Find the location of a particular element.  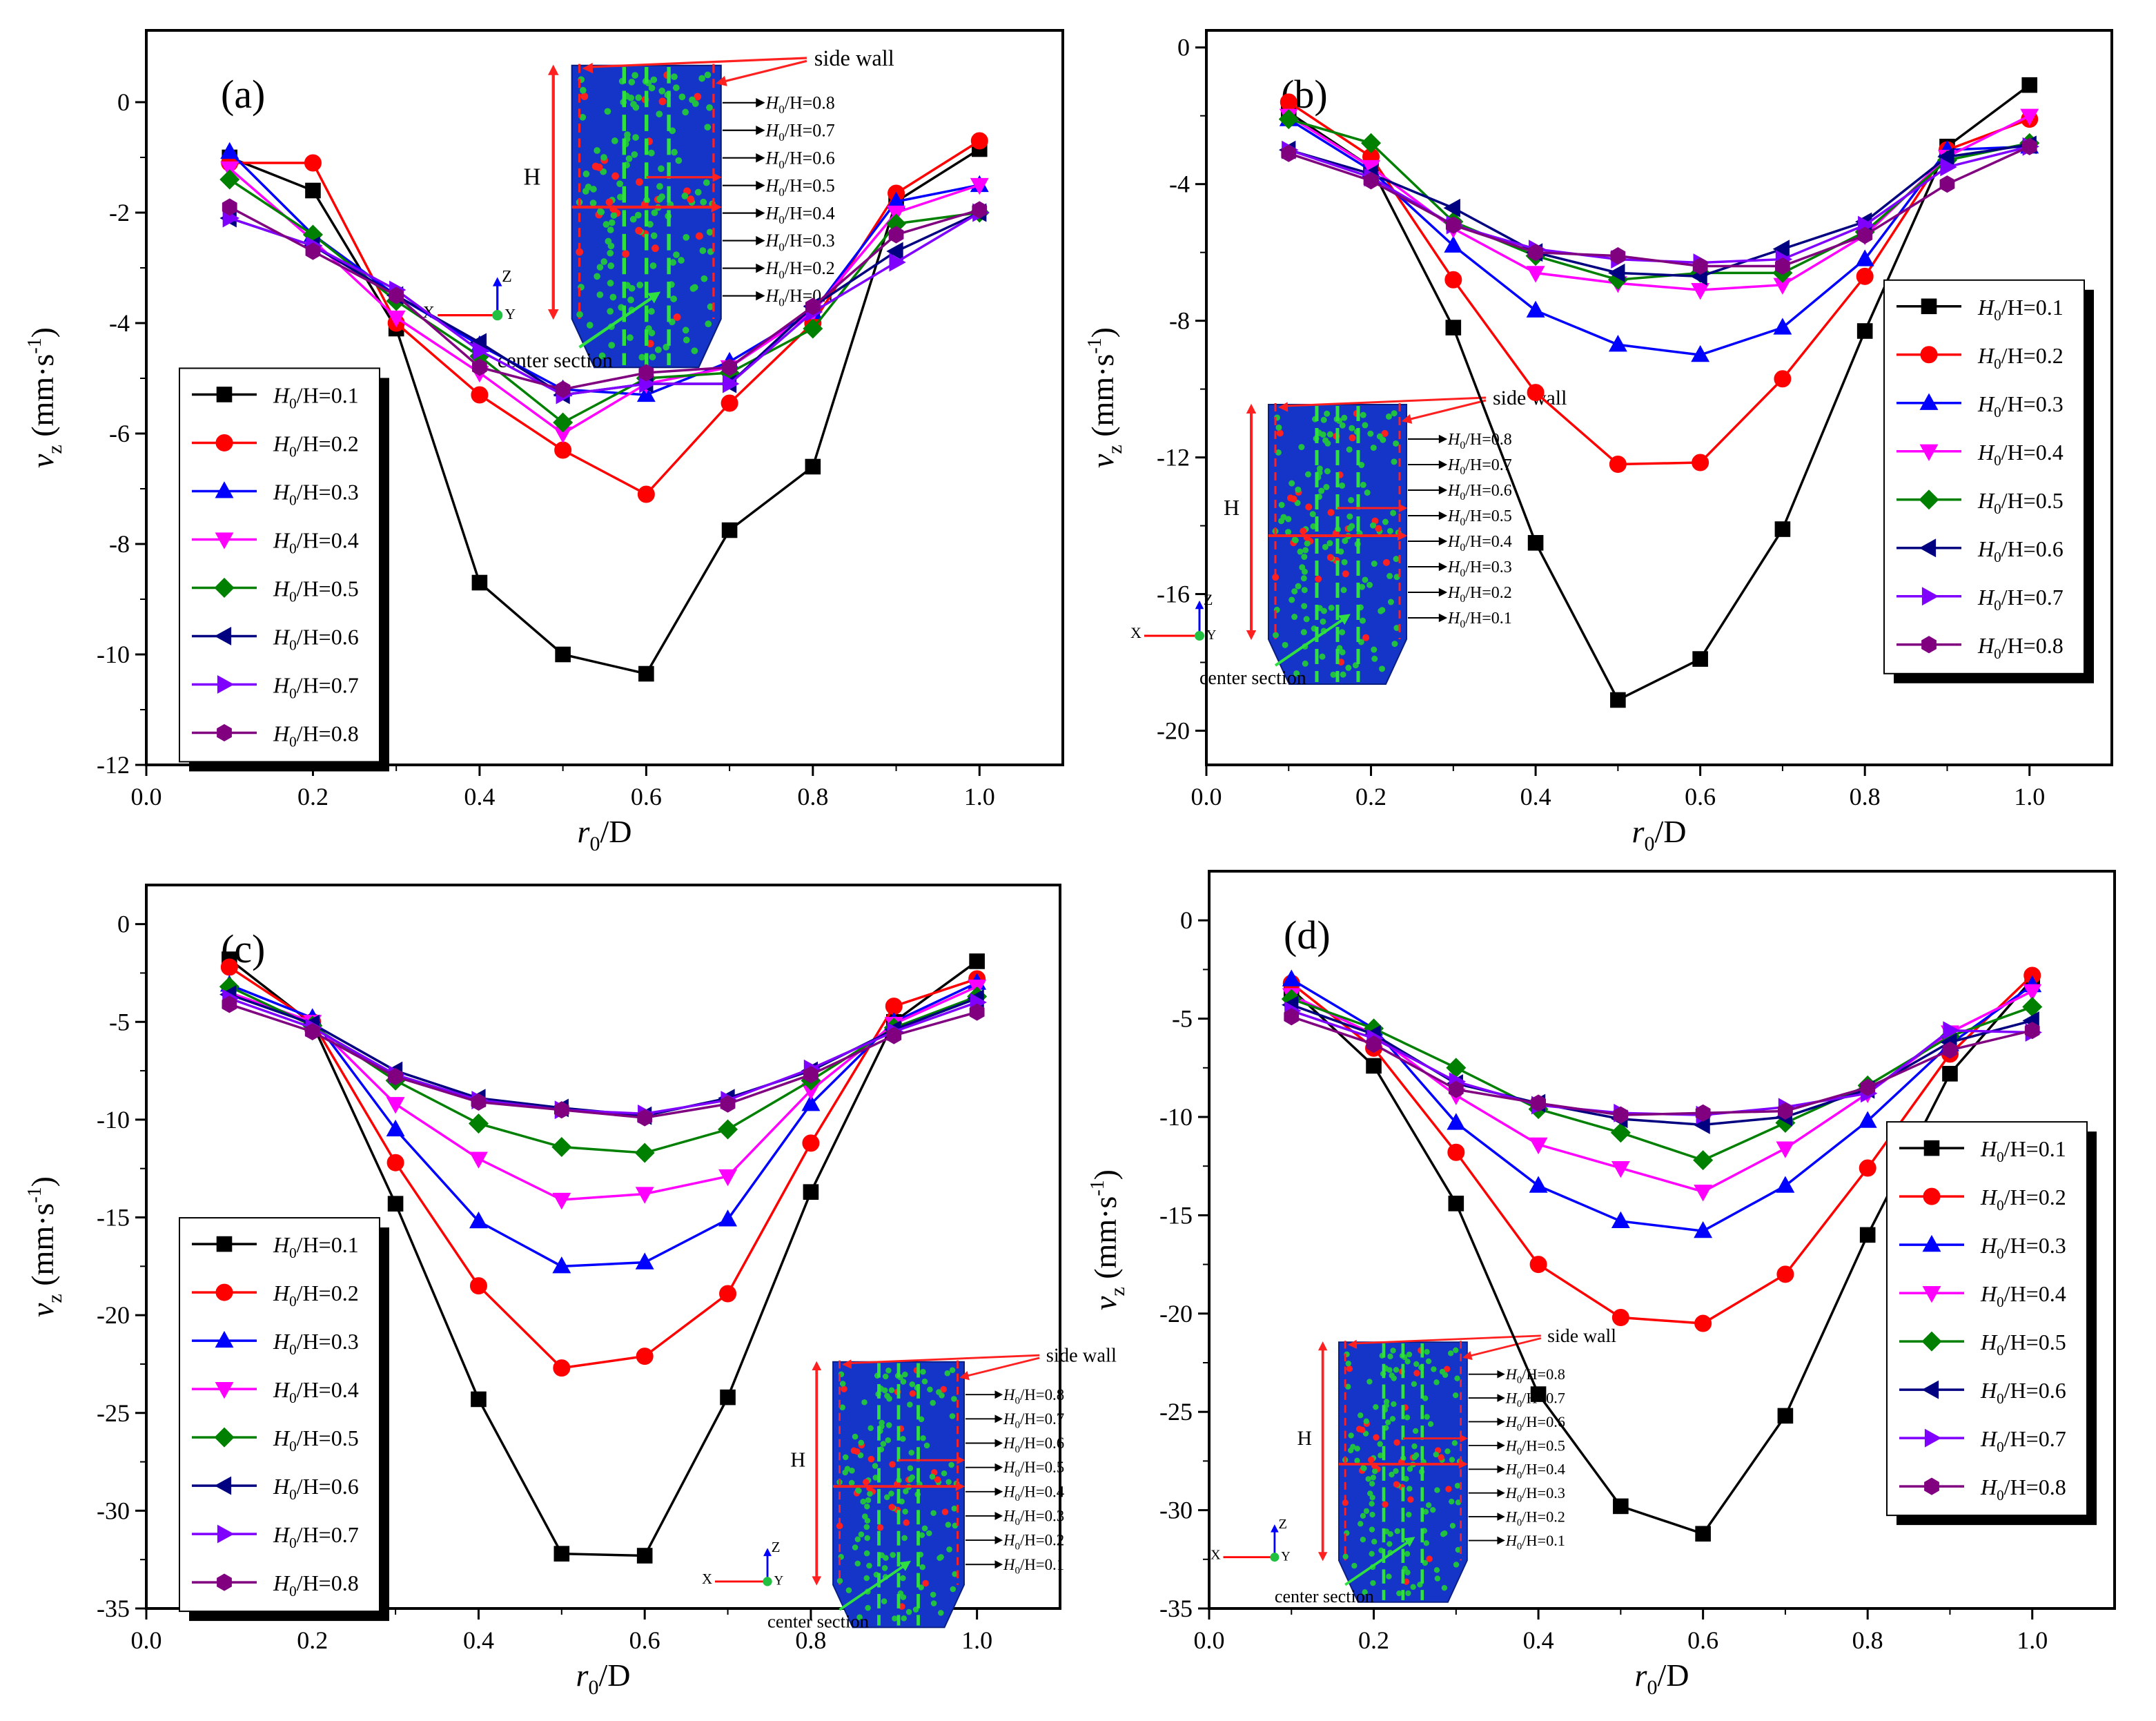

y-axis-label: vz (mm·s-1) is located at coordinates (45, 1246).